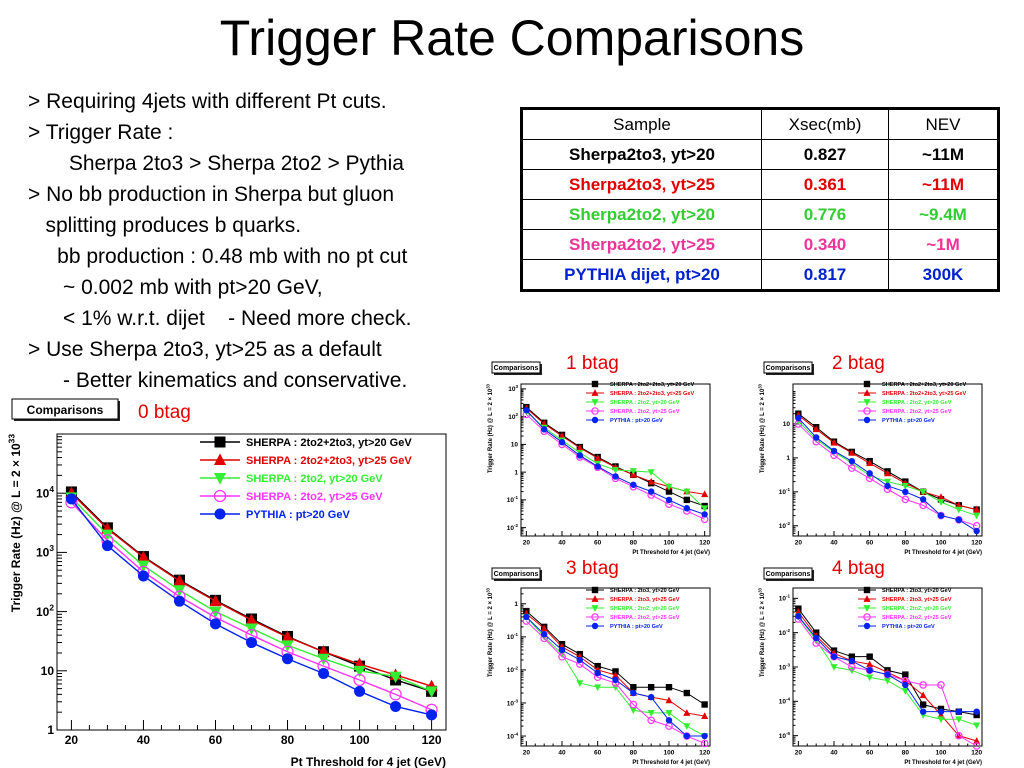 The image size is (1024, 768). What do you see at coordinates (211, 194) in the screenshot?
I see `bullet-line: > No bb production in Sherpa but gluon` at bounding box center [211, 194].